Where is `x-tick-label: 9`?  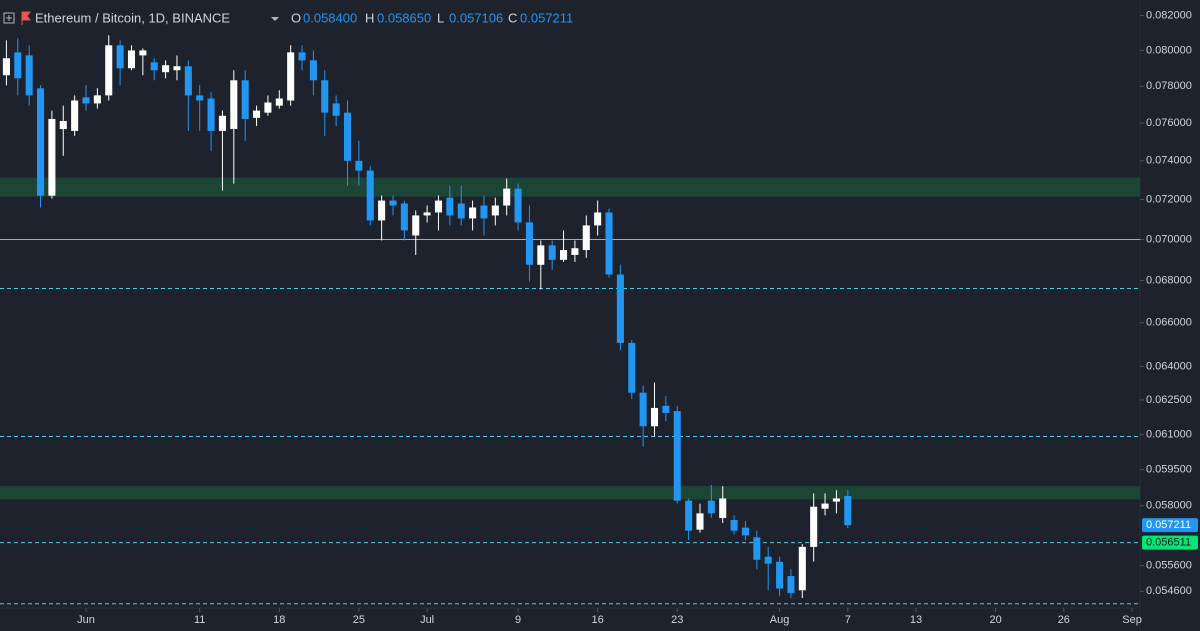
x-tick-label: 9 is located at coordinates (518, 620).